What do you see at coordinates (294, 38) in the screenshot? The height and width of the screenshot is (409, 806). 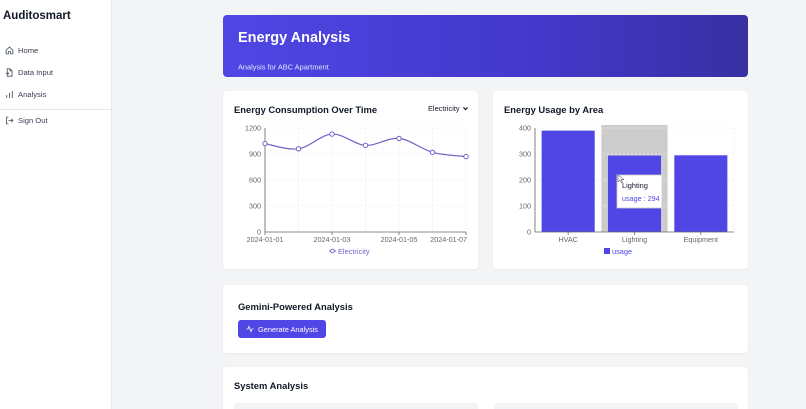 I see `page-title: Energy Analysis` at bounding box center [294, 38].